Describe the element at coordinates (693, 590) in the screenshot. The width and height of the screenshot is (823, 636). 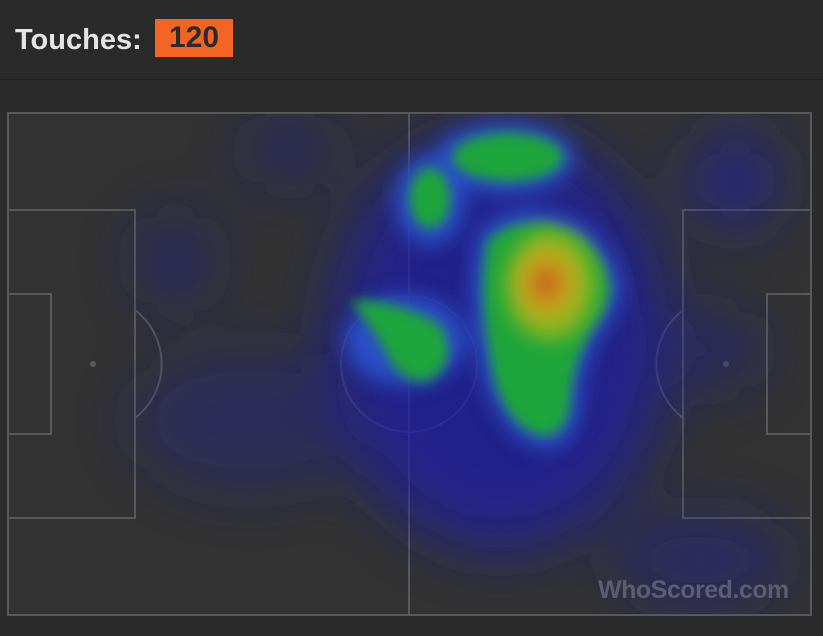
I see `whoscored-watermark: WhoScored.com` at that location.